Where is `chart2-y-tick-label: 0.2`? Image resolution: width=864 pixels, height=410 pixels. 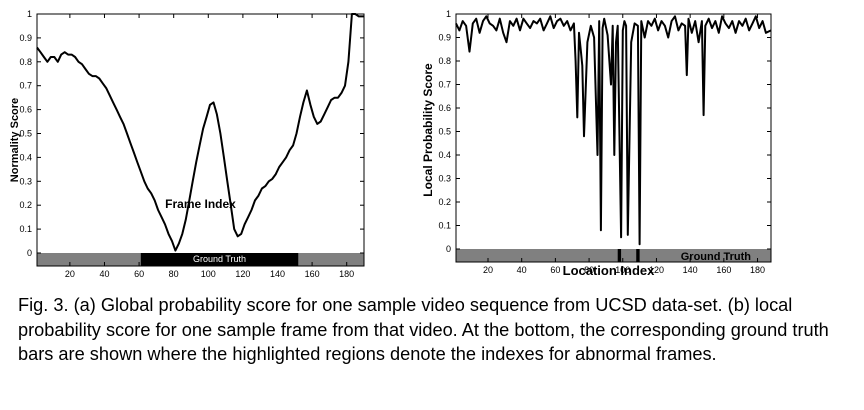
chart2-y-tick-label: 0.2 is located at coordinates (444, 202).